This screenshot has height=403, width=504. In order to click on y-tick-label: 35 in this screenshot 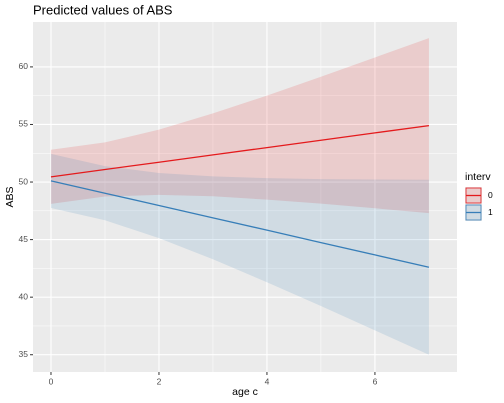, I will do `click(24, 354)`.